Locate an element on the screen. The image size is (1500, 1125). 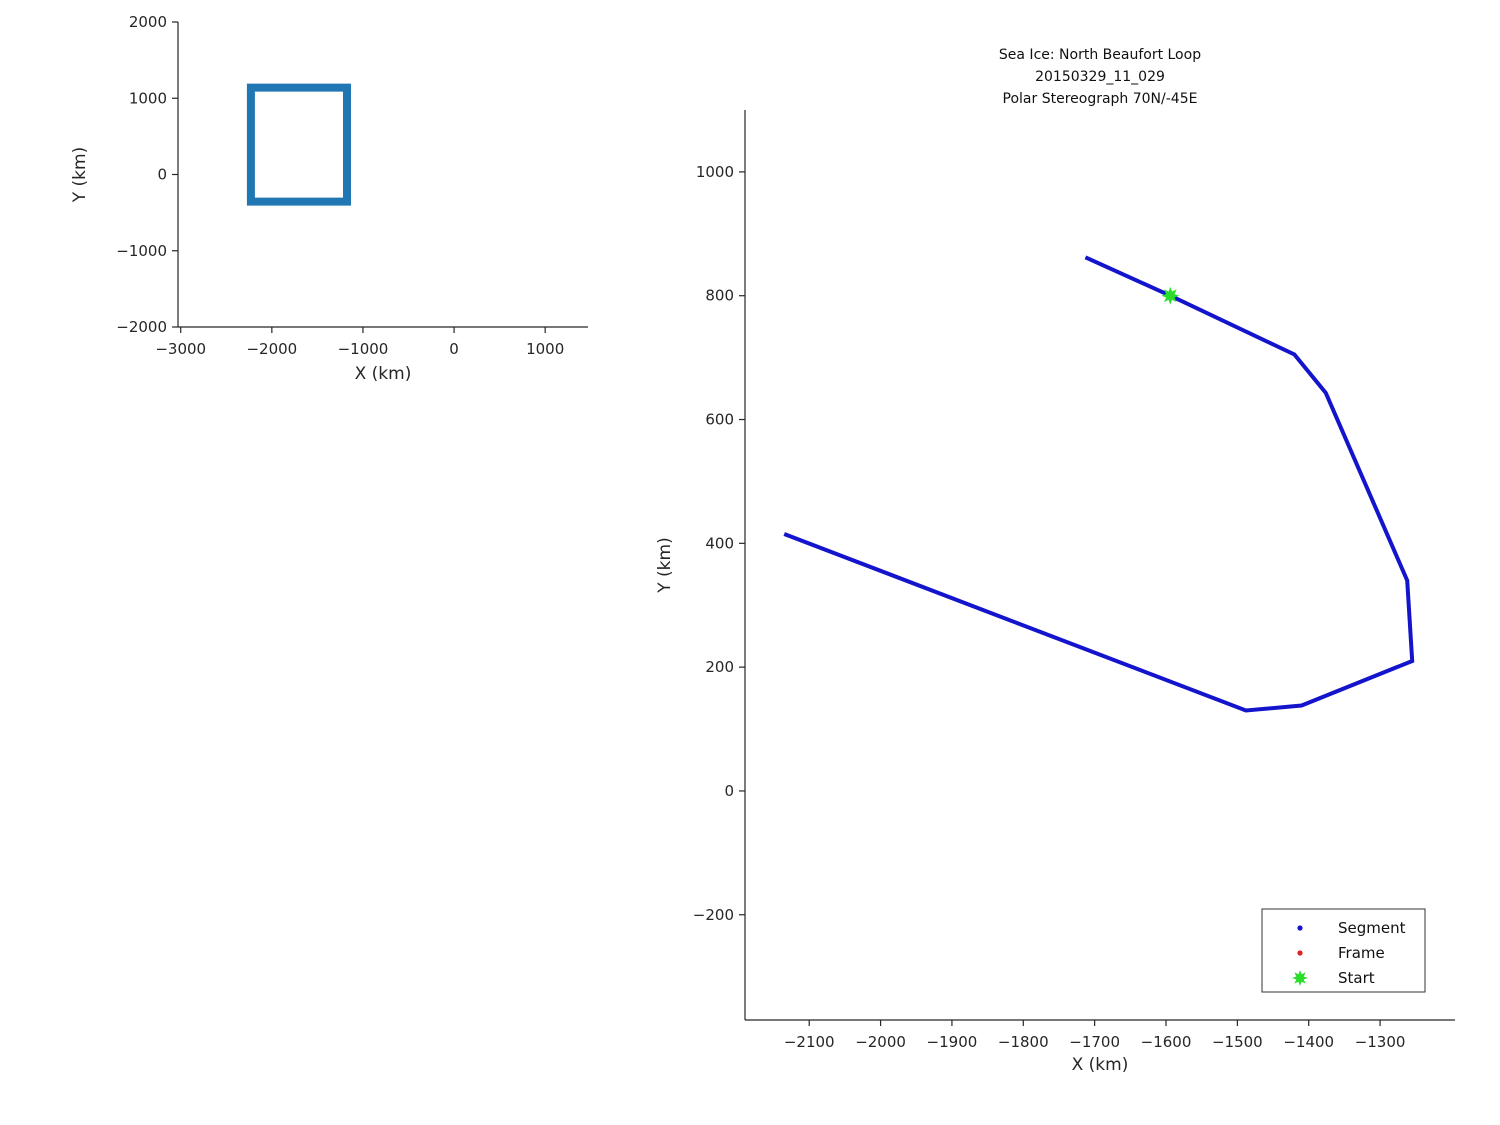
y-tick-label: 200 is located at coordinates (719, 667).